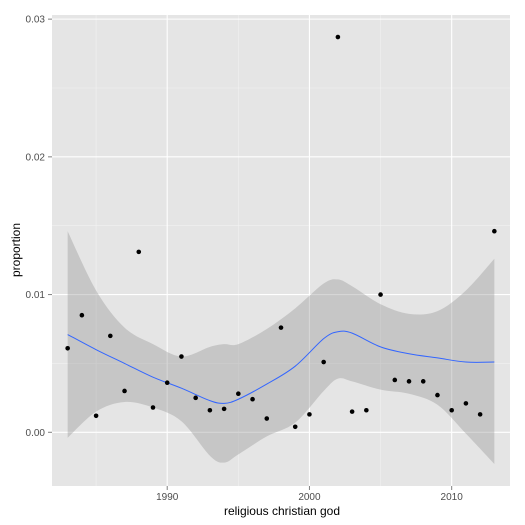 Image resolution: width=525 pixels, height=525 pixels. What do you see at coordinates (282, 511) in the screenshot?
I see `x-axis-title: religious christian god` at bounding box center [282, 511].